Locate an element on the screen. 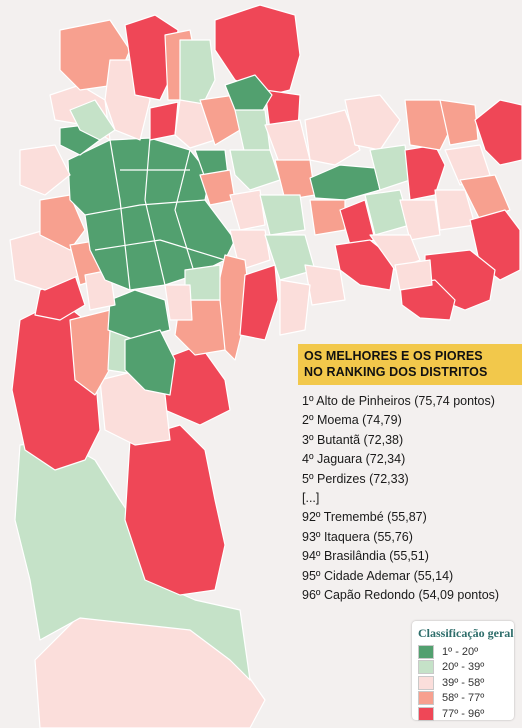  legend-row: 20º - 39º is located at coordinates (463, 668).